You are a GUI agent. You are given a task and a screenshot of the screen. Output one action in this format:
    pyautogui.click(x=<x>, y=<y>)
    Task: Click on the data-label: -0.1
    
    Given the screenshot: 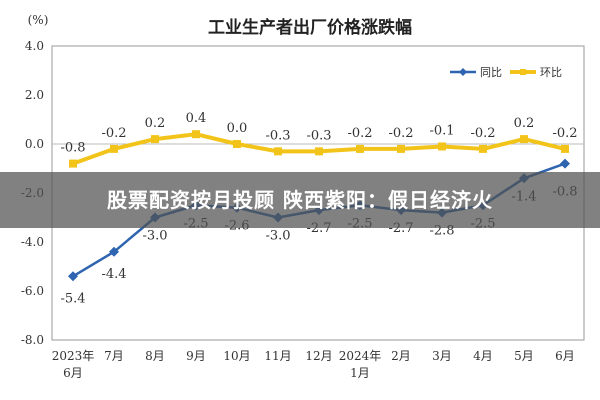 What is the action you would take?
    pyautogui.click(x=441, y=130)
    